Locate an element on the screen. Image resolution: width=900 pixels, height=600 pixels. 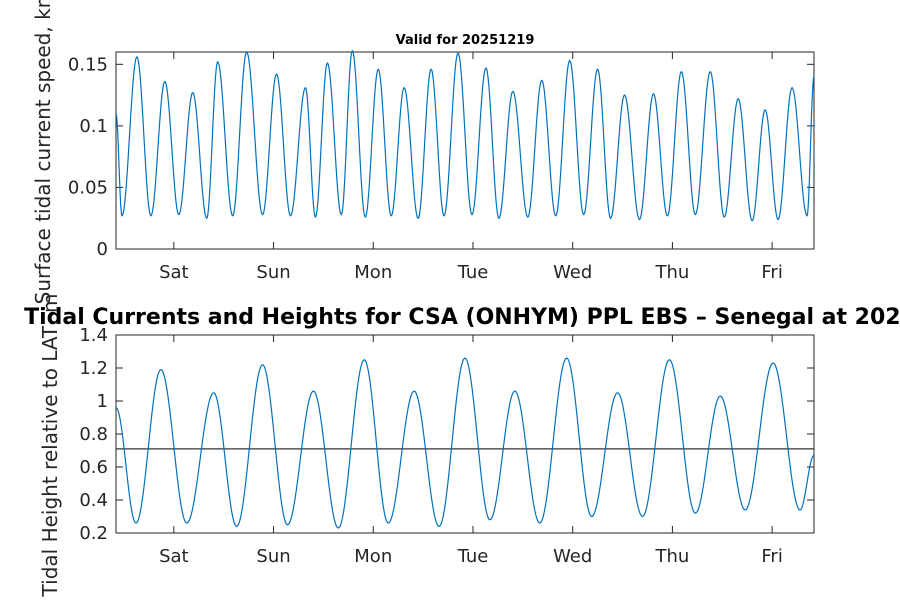
tidal-height-x-tick-label: Tue is located at coordinates (473, 556).